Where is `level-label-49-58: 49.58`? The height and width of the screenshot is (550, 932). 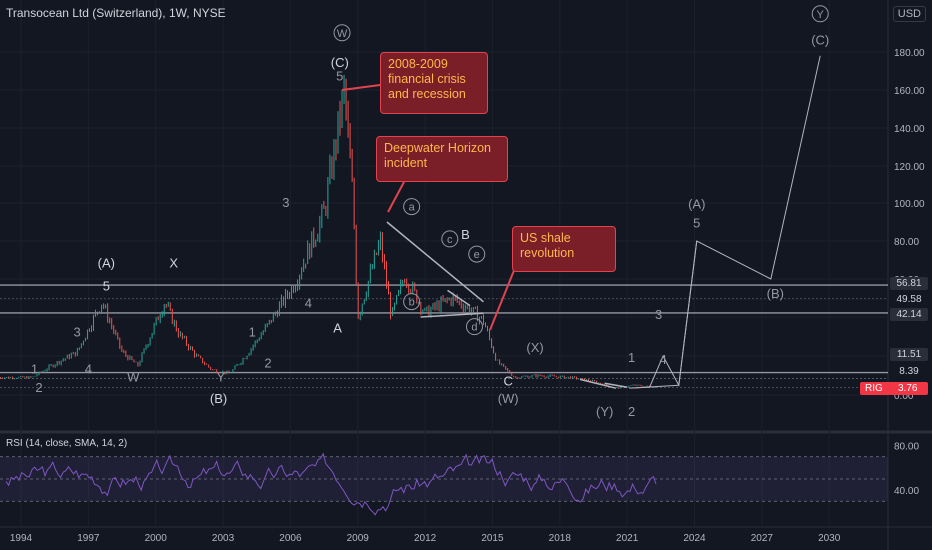 level-label-49-58: 49.58 is located at coordinates (909, 299).